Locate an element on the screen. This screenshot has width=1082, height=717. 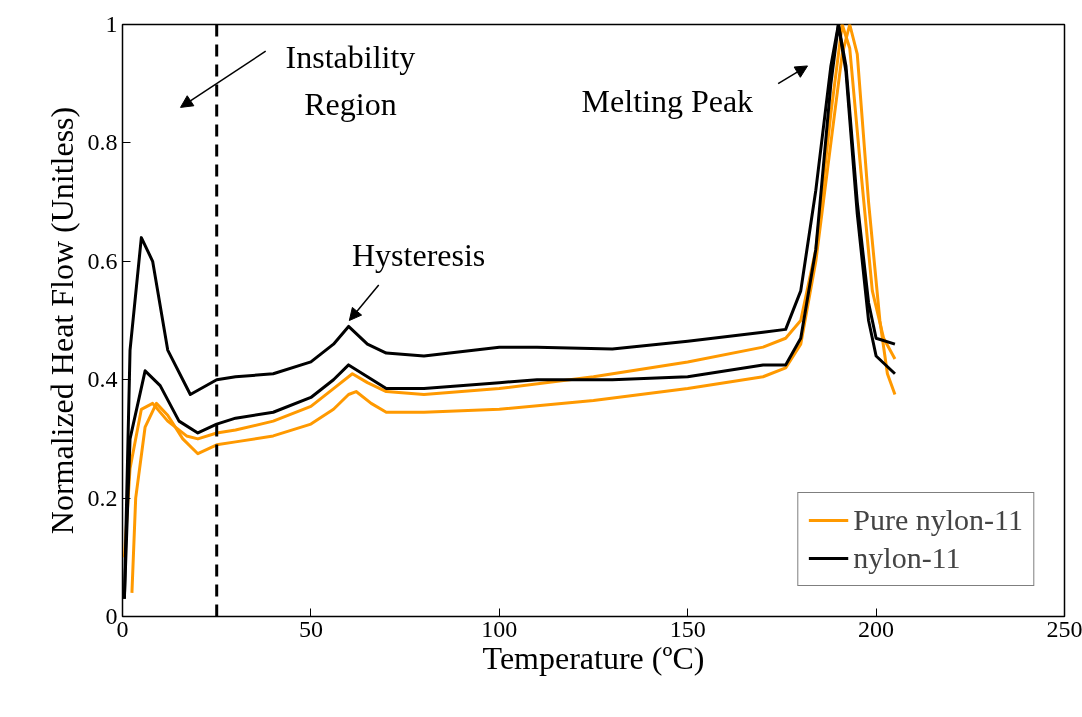
x-tick-label: 100 is located at coordinates (499, 628).